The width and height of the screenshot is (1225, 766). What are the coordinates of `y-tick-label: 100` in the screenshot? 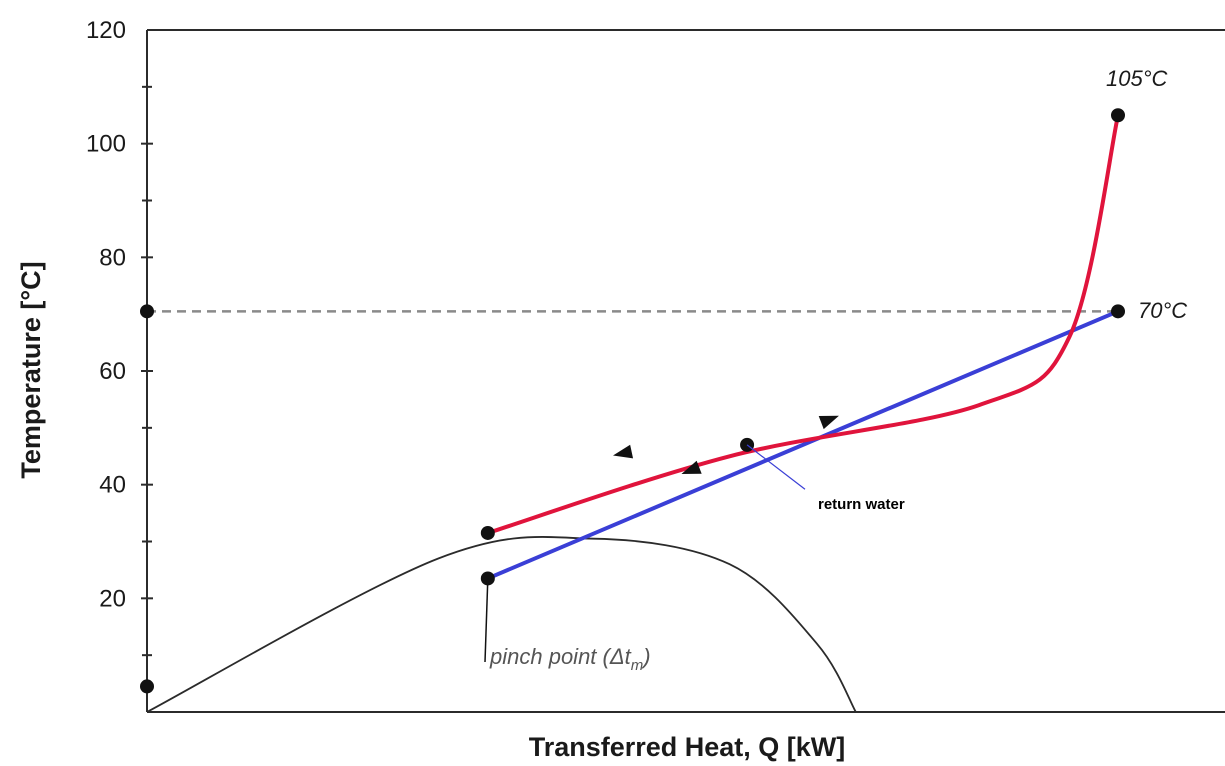 It's located at (106, 144).